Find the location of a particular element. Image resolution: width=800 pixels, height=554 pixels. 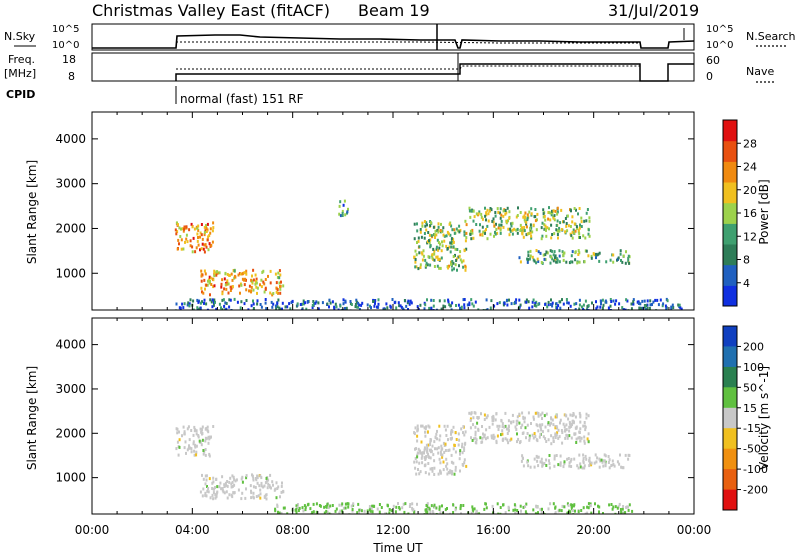

colorbar-segment is located at coordinates (730, 357).